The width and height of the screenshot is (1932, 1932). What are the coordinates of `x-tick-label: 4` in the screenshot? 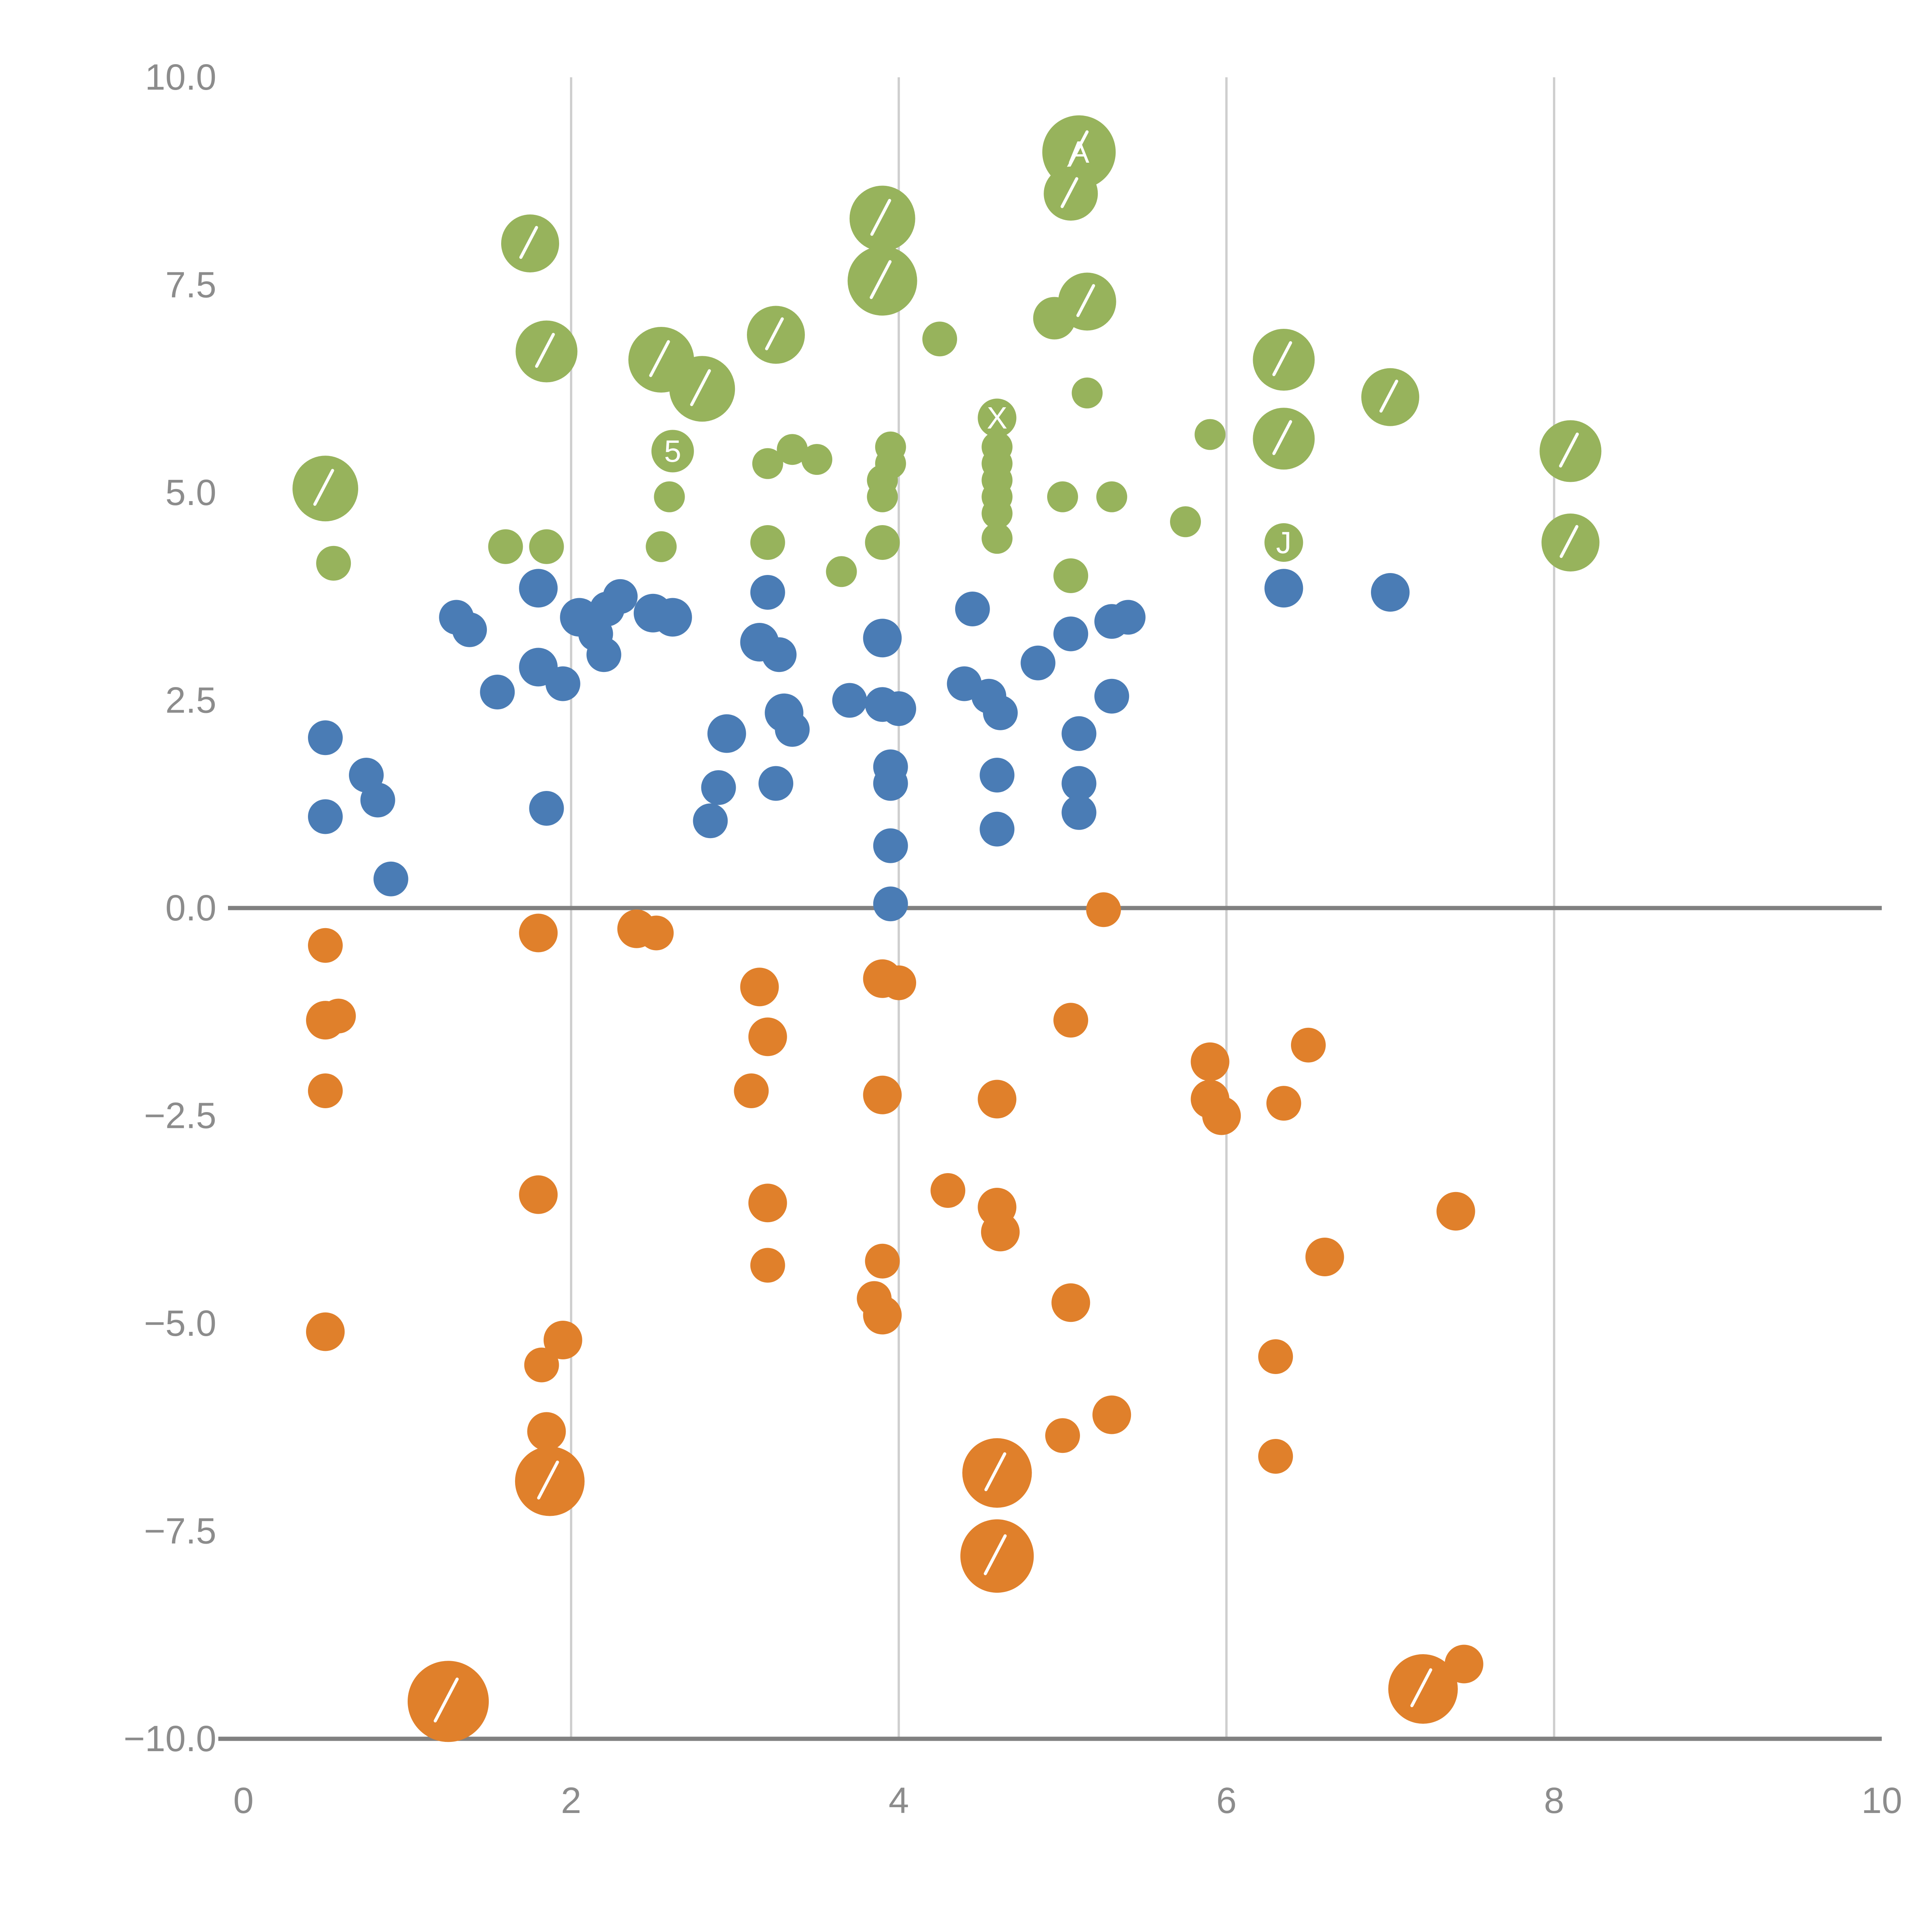 It's located at (899, 1800).